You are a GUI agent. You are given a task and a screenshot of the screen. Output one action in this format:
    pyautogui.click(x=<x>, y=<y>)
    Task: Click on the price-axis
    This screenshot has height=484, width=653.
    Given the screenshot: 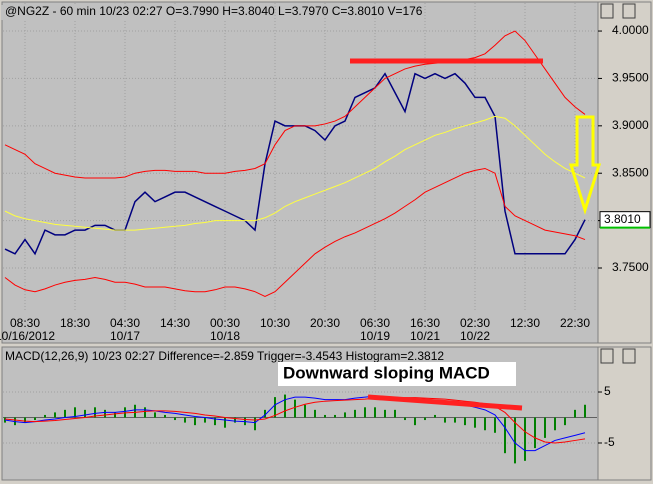 What is the action you would take?
    pyautogui.click(x=624, y=172)
    